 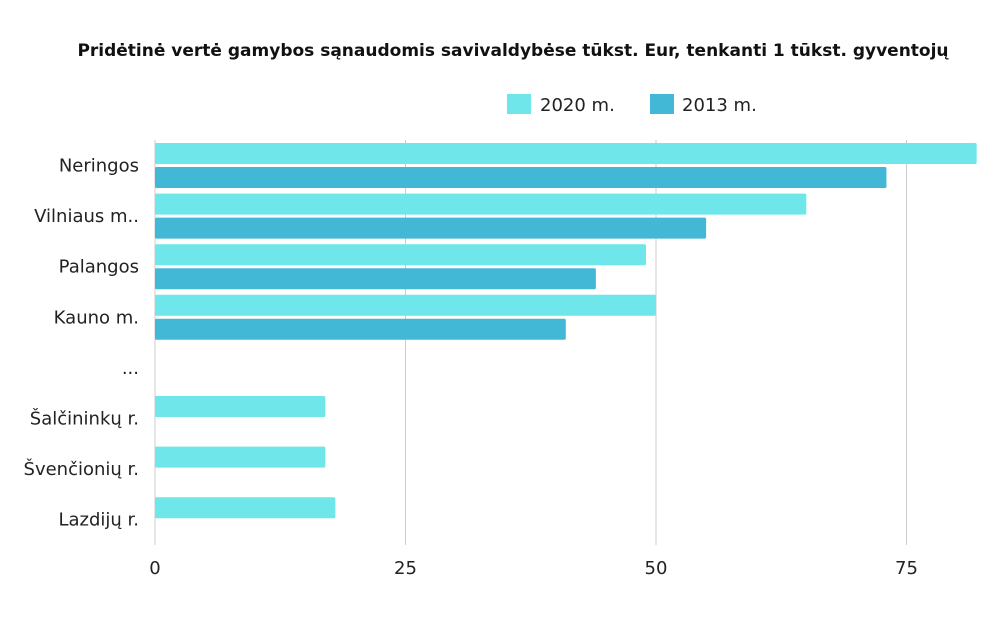 What do you see at coordinates (86, 216) in the screenshot?
I see `category-label: Vilniaus m..` at bounding box center [86, 216].